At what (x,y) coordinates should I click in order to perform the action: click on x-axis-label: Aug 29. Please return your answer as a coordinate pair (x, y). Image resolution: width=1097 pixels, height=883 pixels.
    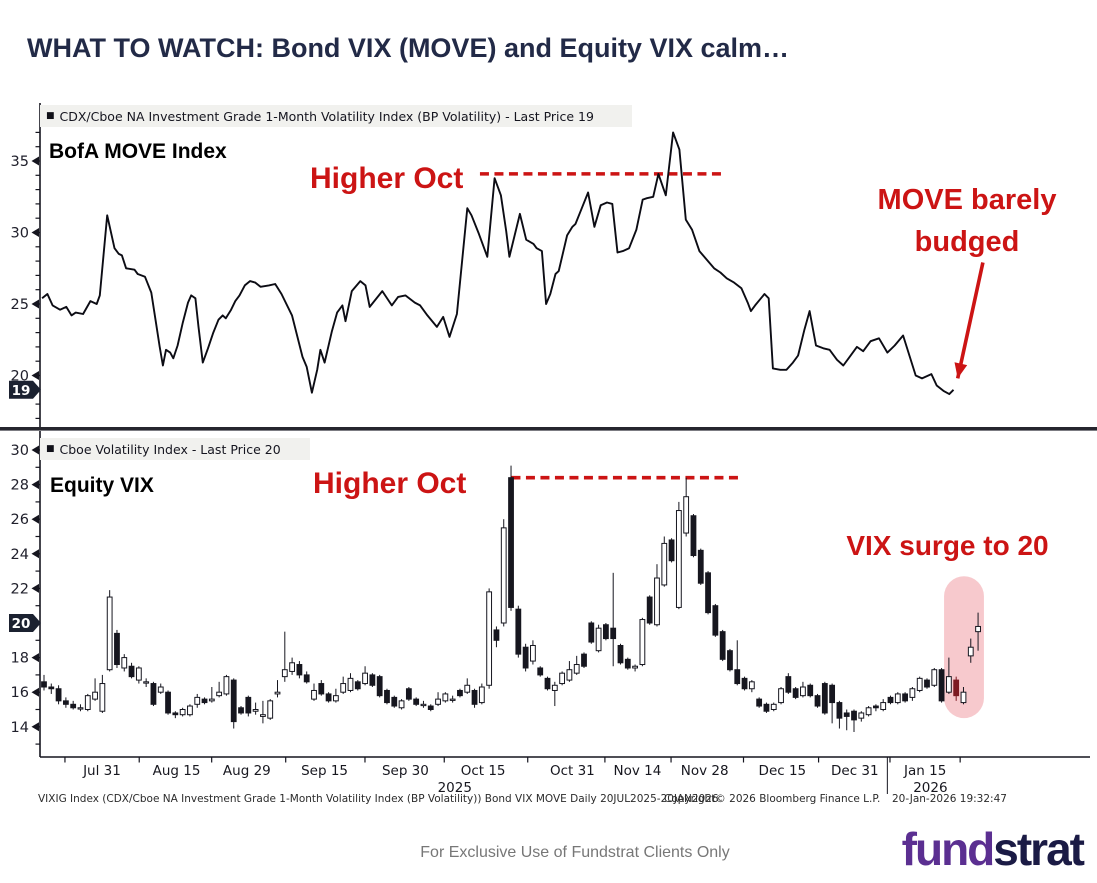
    Looking at the image, I should click on (247, 771).